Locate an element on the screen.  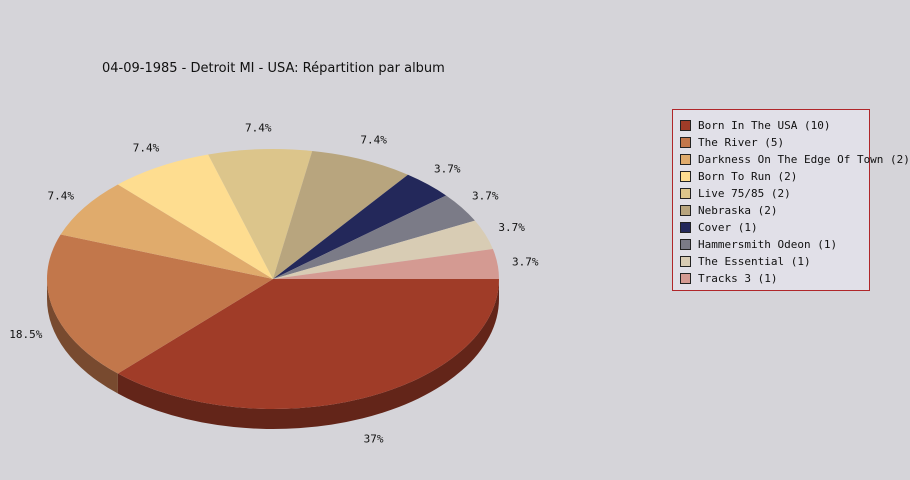
legend-item-3: Born To Run (2) is located at coordinates (774, 176).